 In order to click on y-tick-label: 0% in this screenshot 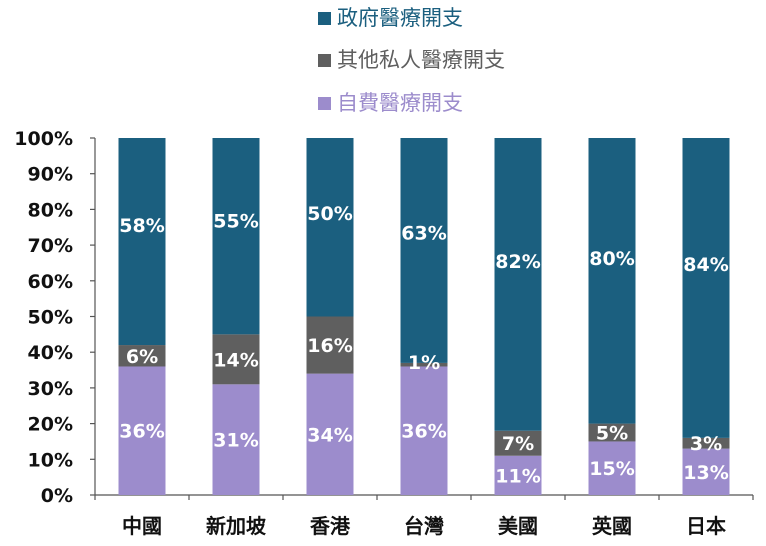, I will do `click(57, 496)`.